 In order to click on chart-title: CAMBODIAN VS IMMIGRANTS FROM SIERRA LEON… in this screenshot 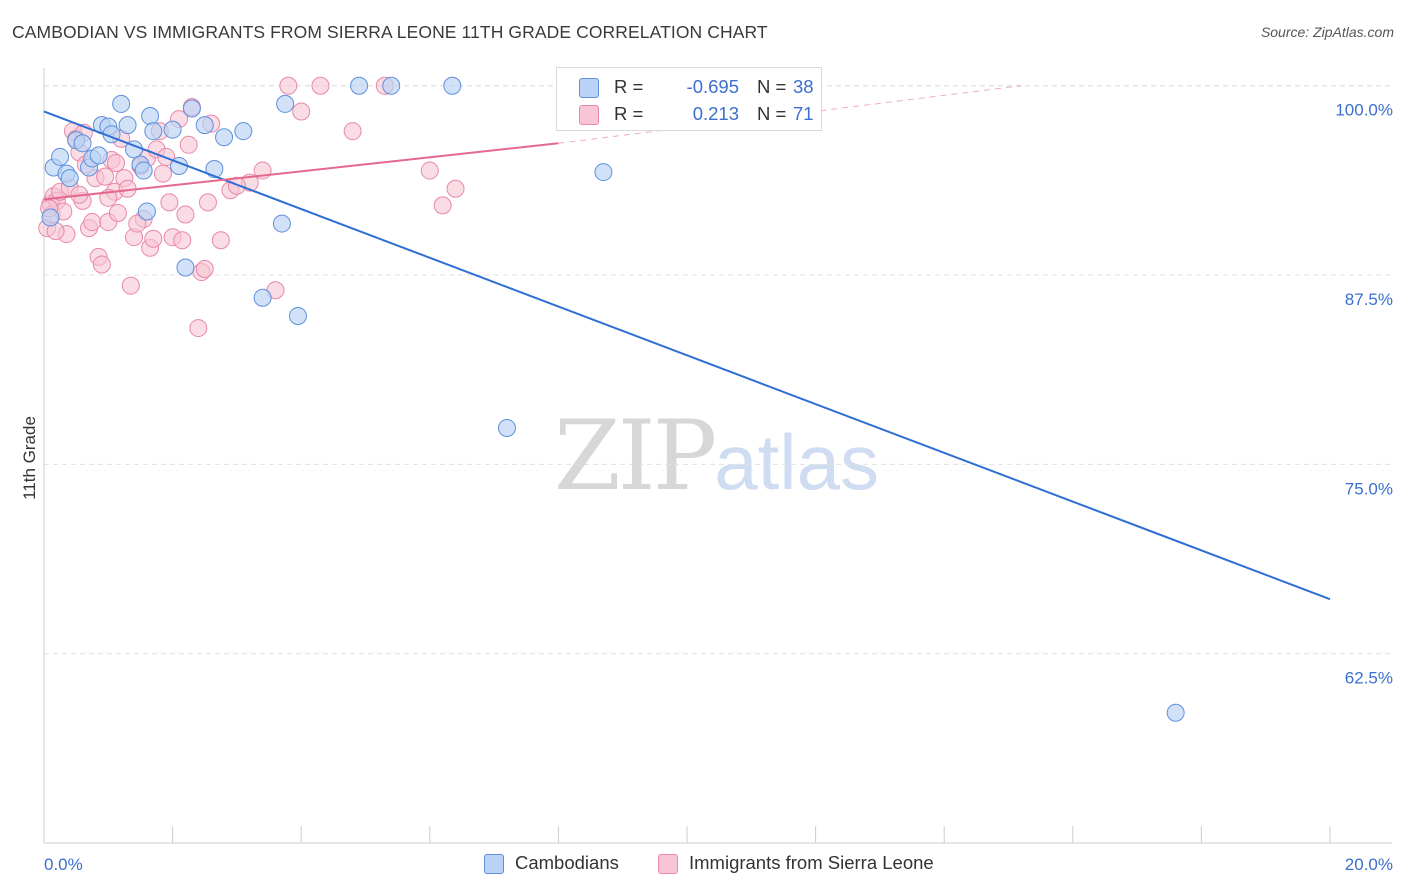, I will do `click(390, 32)`.